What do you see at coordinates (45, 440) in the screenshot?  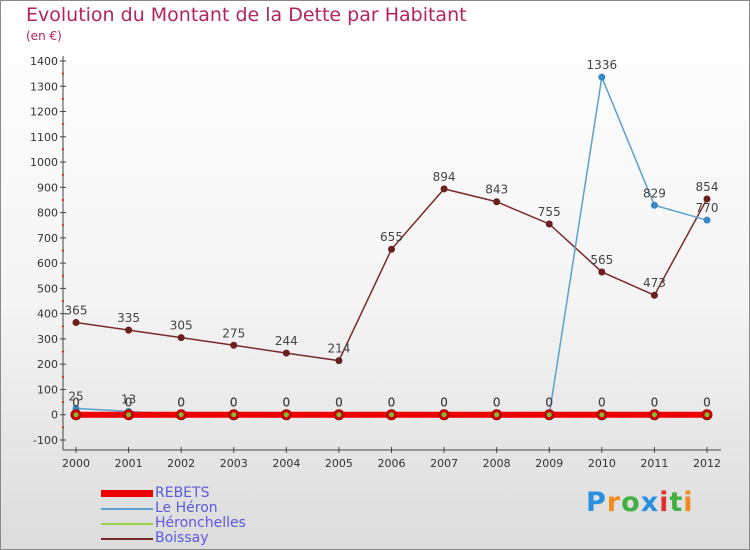 I see `y-tick-label: -100` at bounding box center [45, 440].